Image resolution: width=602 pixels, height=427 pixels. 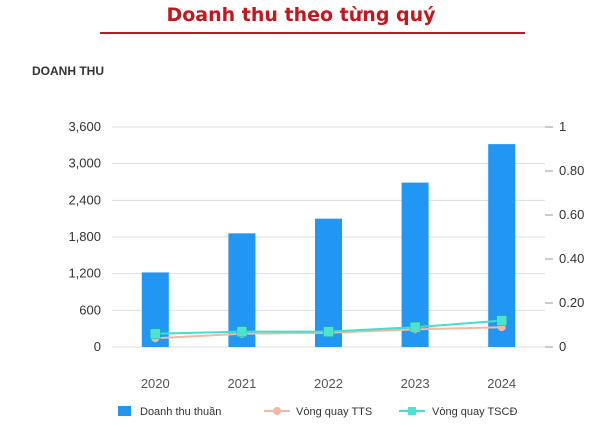 What do you see at coordinates (84, 273) in the screenshot?
I see `y-left-tick-label: 1,200` at bounding box center [84, 273].